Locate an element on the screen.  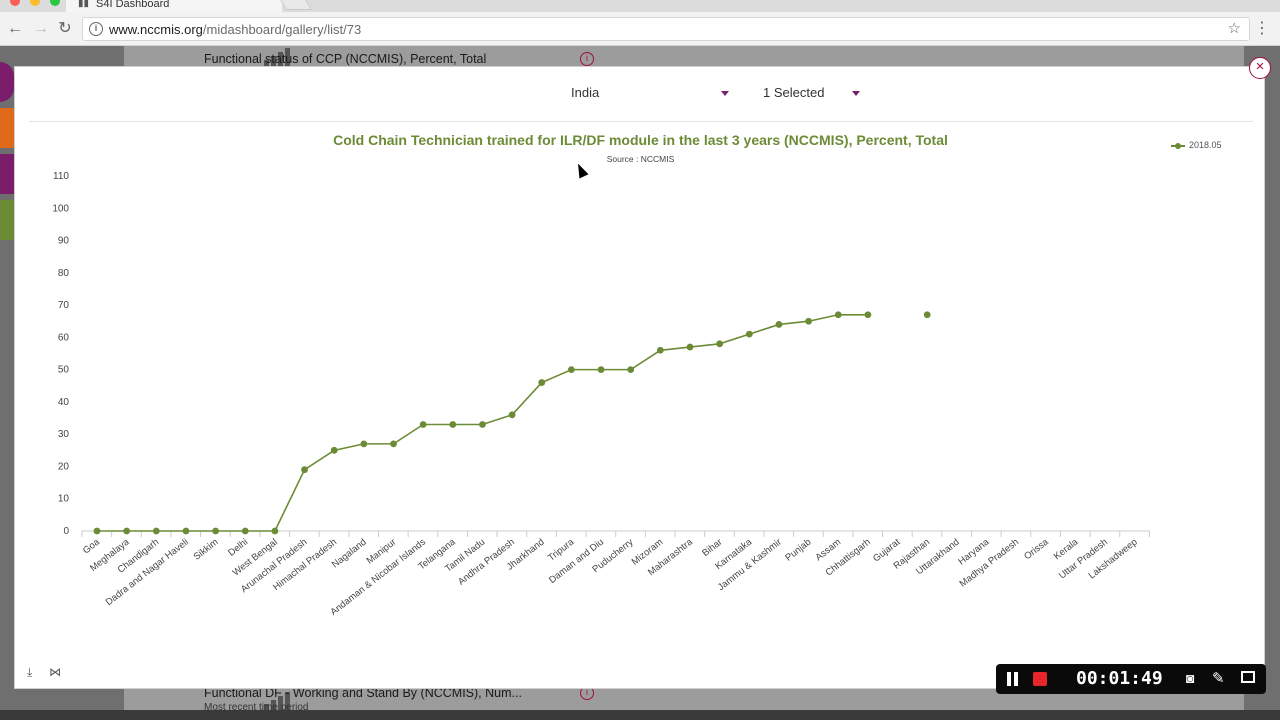
y-tick-label: 30 is located at coordinates (64, 434).